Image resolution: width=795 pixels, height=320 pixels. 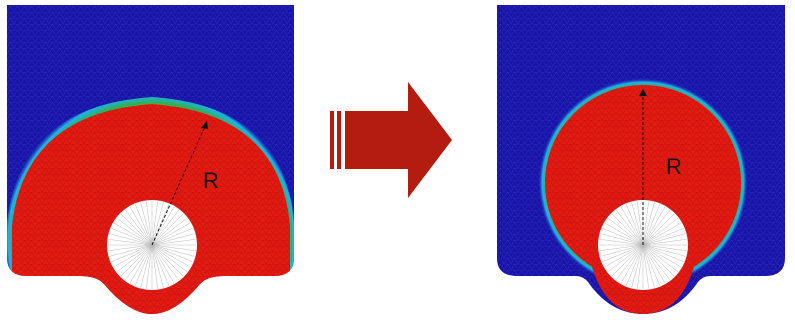 I want to click on transition-arrow, so click(x=391, y=140).